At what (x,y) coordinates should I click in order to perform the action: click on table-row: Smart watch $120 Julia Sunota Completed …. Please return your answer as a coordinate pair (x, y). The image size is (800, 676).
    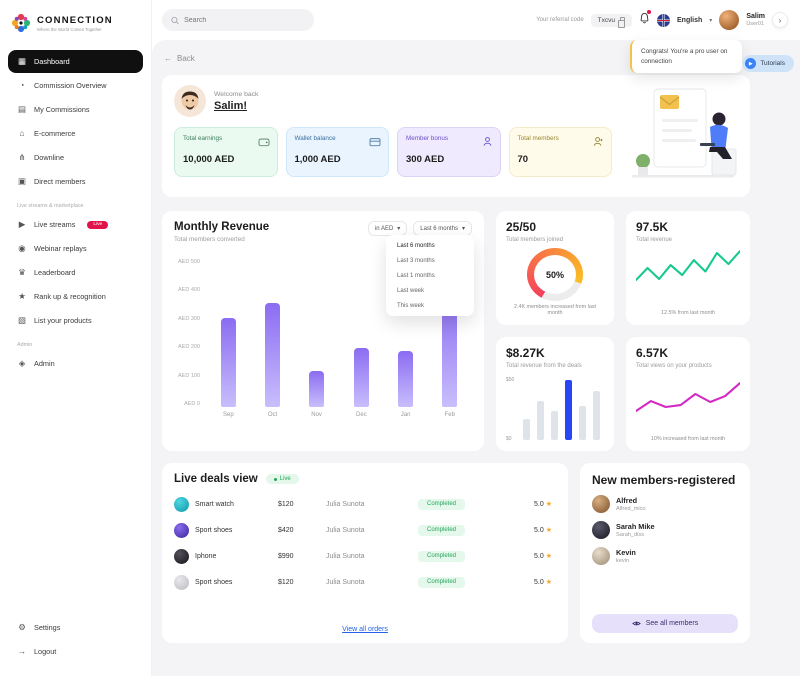
    Looking at the image, I should click on (365, 504).